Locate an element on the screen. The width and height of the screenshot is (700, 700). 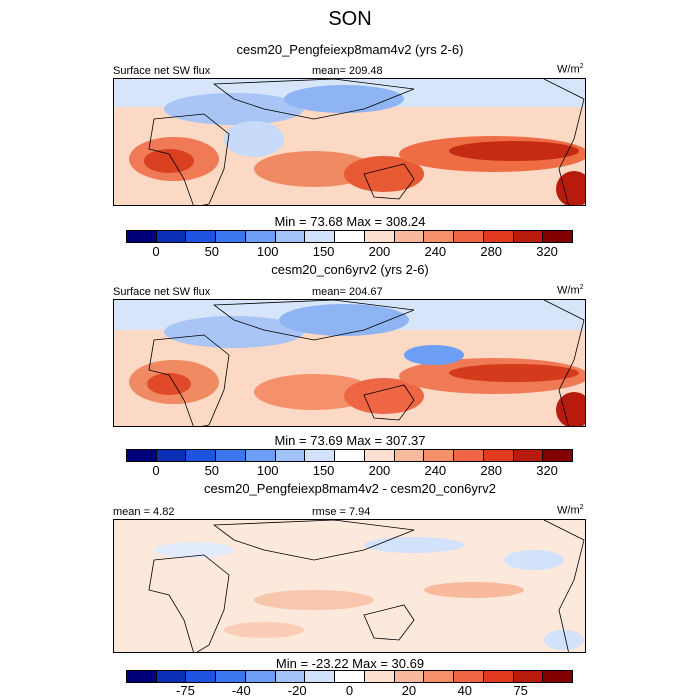
panel-2-units: W/m2 is located at coordinates (570, 290).